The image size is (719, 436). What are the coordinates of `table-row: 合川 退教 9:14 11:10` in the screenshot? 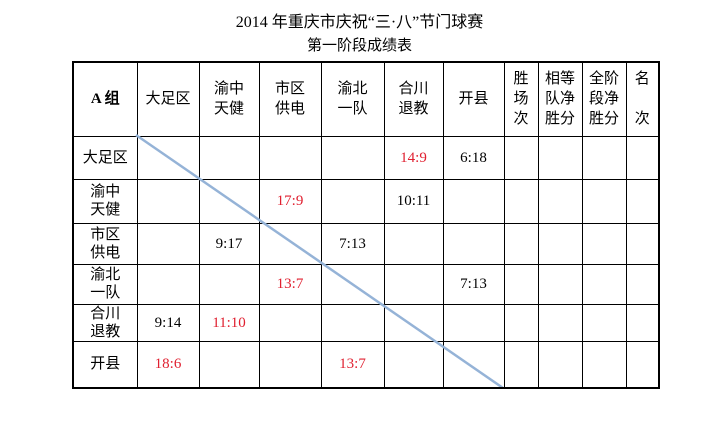 It's located at (366, 322).